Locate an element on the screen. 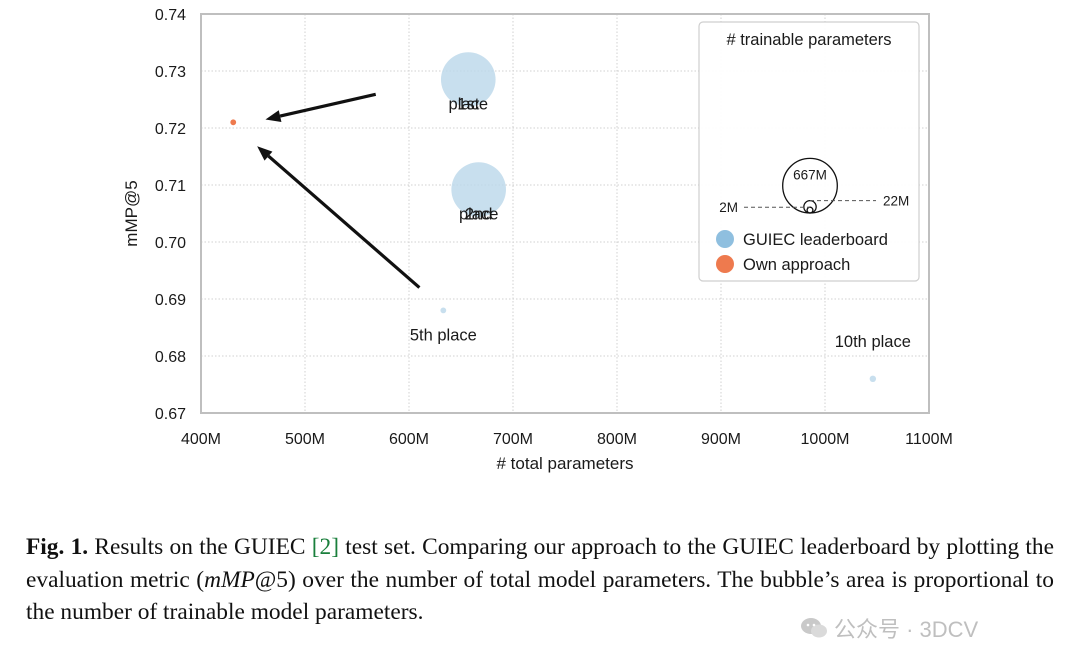 This screenshot has width=1080, height=672. legend-entry-label: Own approach is located at coordinates (796, 265).